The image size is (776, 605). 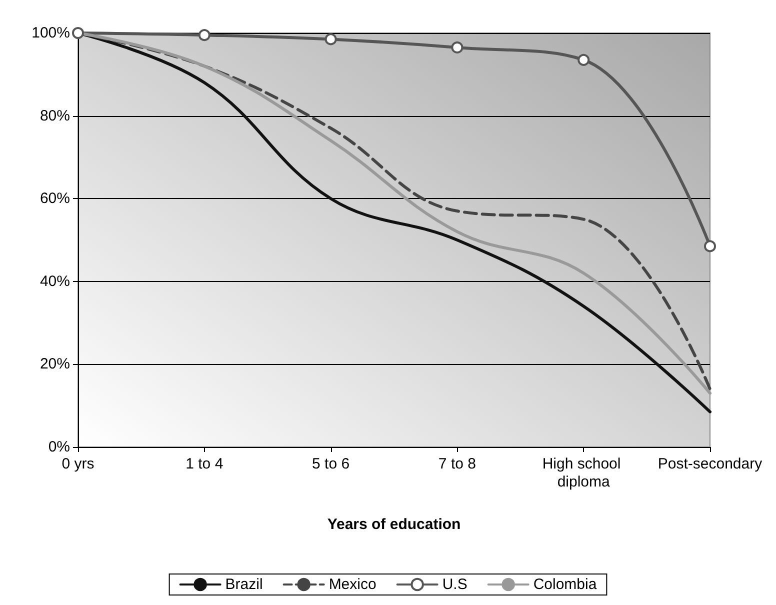 What do you see at coordinates (565, 584) in the screenshot?
I see `legend-label: Colombia` at bounding box center [565, 584].